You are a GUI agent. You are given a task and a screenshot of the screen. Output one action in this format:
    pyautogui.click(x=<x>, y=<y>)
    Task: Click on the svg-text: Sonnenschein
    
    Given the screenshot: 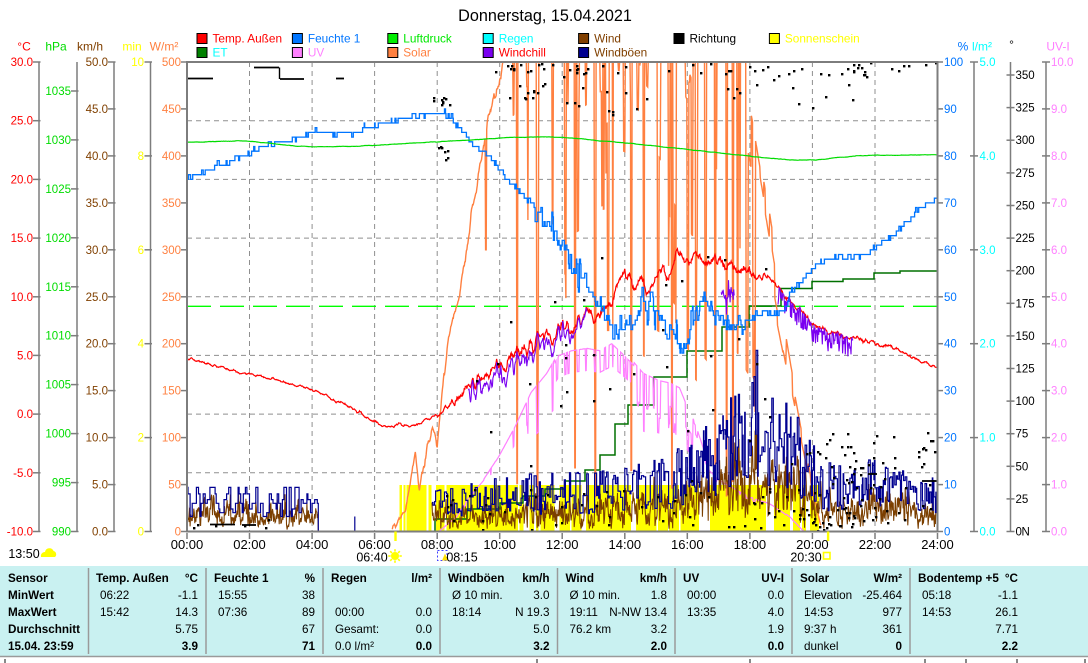 What is the action you would take?
    pyautogui.click(x=822, y=39)
    